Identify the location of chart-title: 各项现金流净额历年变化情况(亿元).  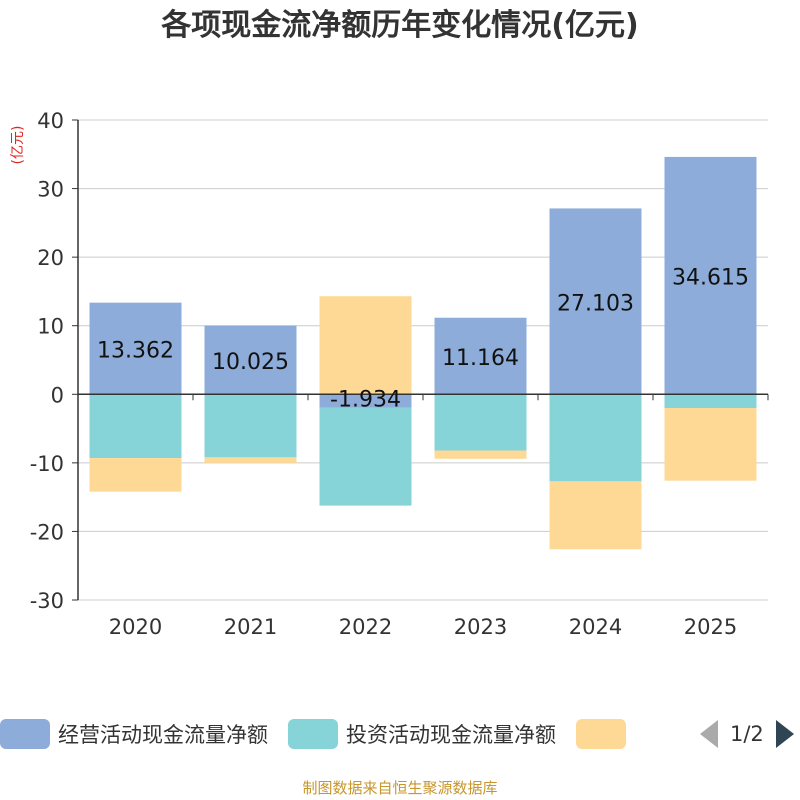
(400, 25).